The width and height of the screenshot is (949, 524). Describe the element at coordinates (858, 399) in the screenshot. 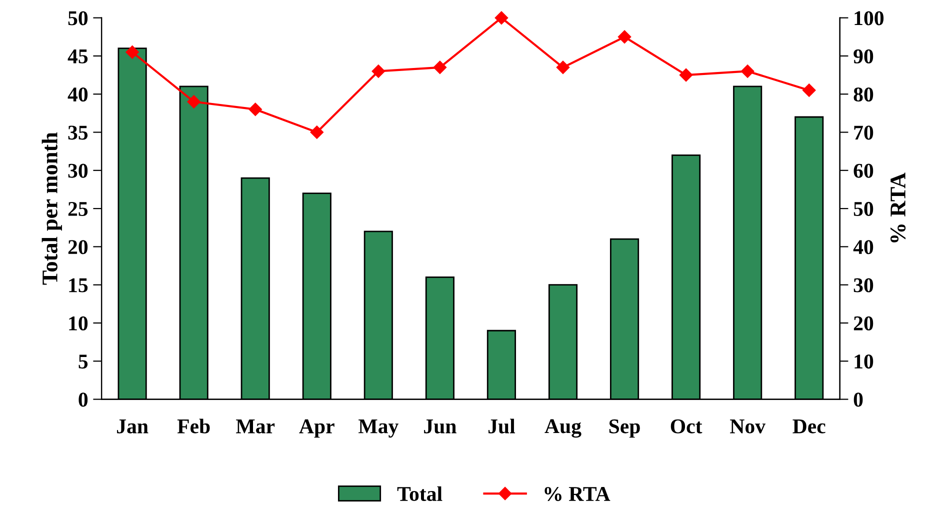

I see `y2-tick-label: 0` at that location.